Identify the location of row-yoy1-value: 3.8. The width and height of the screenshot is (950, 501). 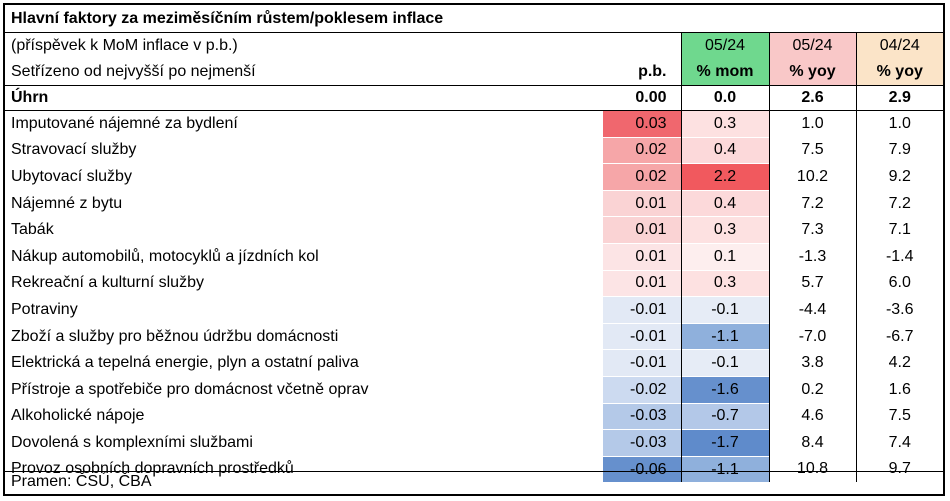
(812, 363).